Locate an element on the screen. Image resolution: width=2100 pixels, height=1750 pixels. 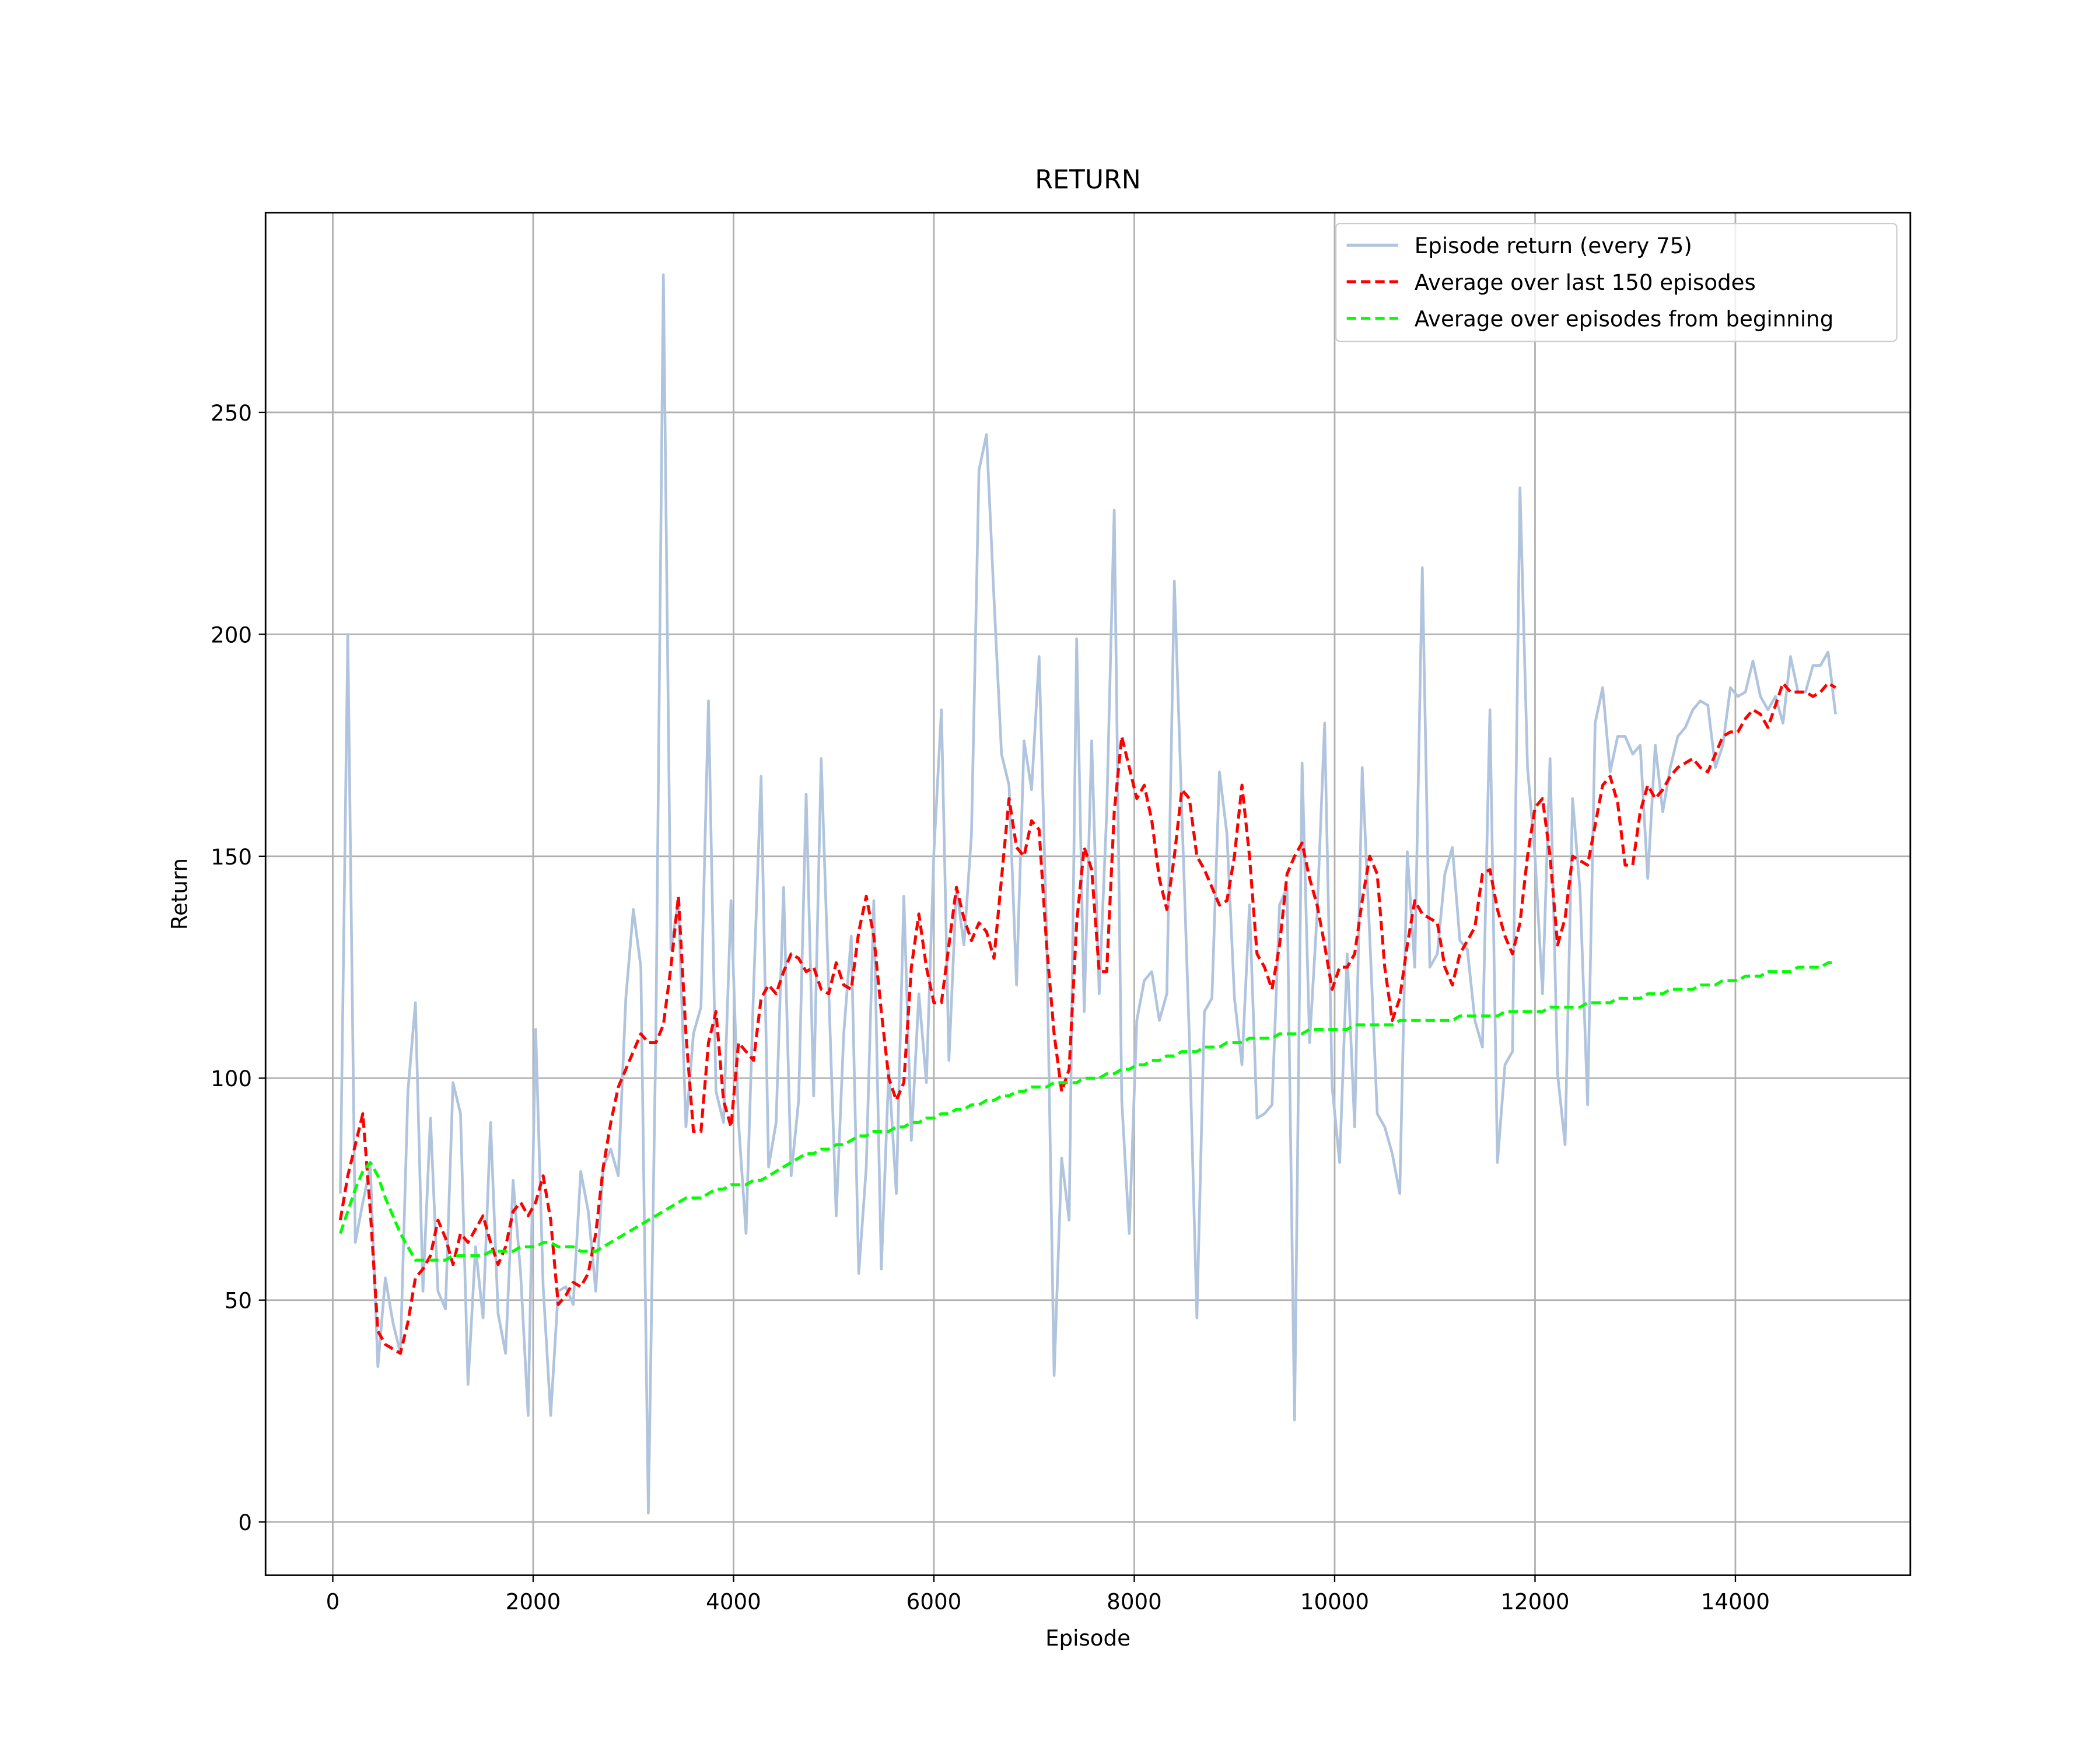
y-tick-label: 250 is located at coordinates (231, 413).